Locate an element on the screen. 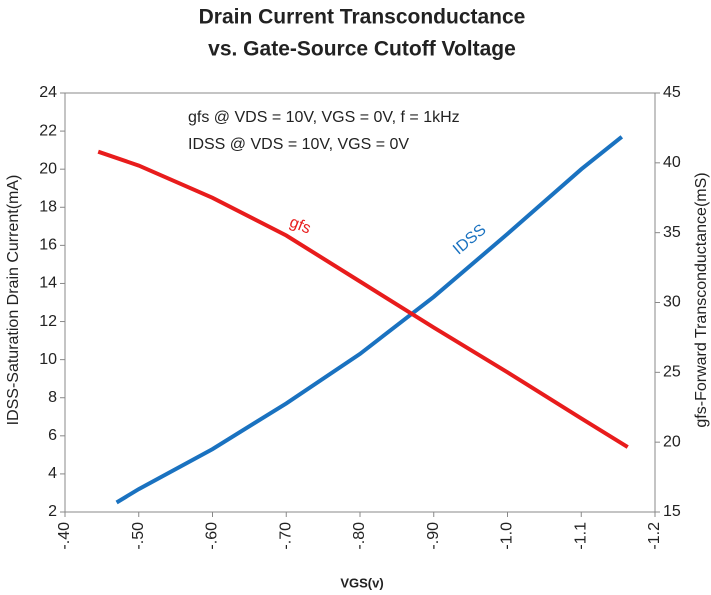 Image resolution: width=711 pixels, height=595 pixels. x-tick-label: -.40 is located at coordinates (64, 536).